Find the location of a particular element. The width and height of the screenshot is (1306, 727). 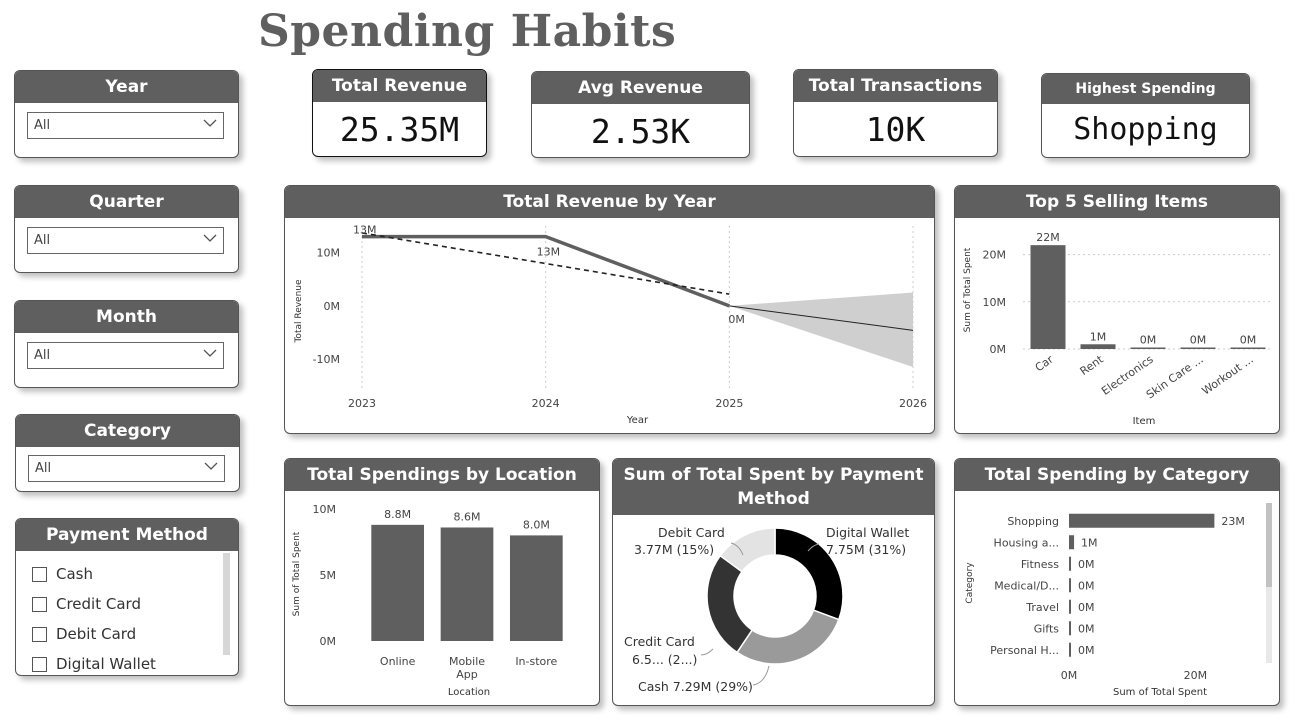

x-tick-label: 2023 is located at coordinates (362, 403).